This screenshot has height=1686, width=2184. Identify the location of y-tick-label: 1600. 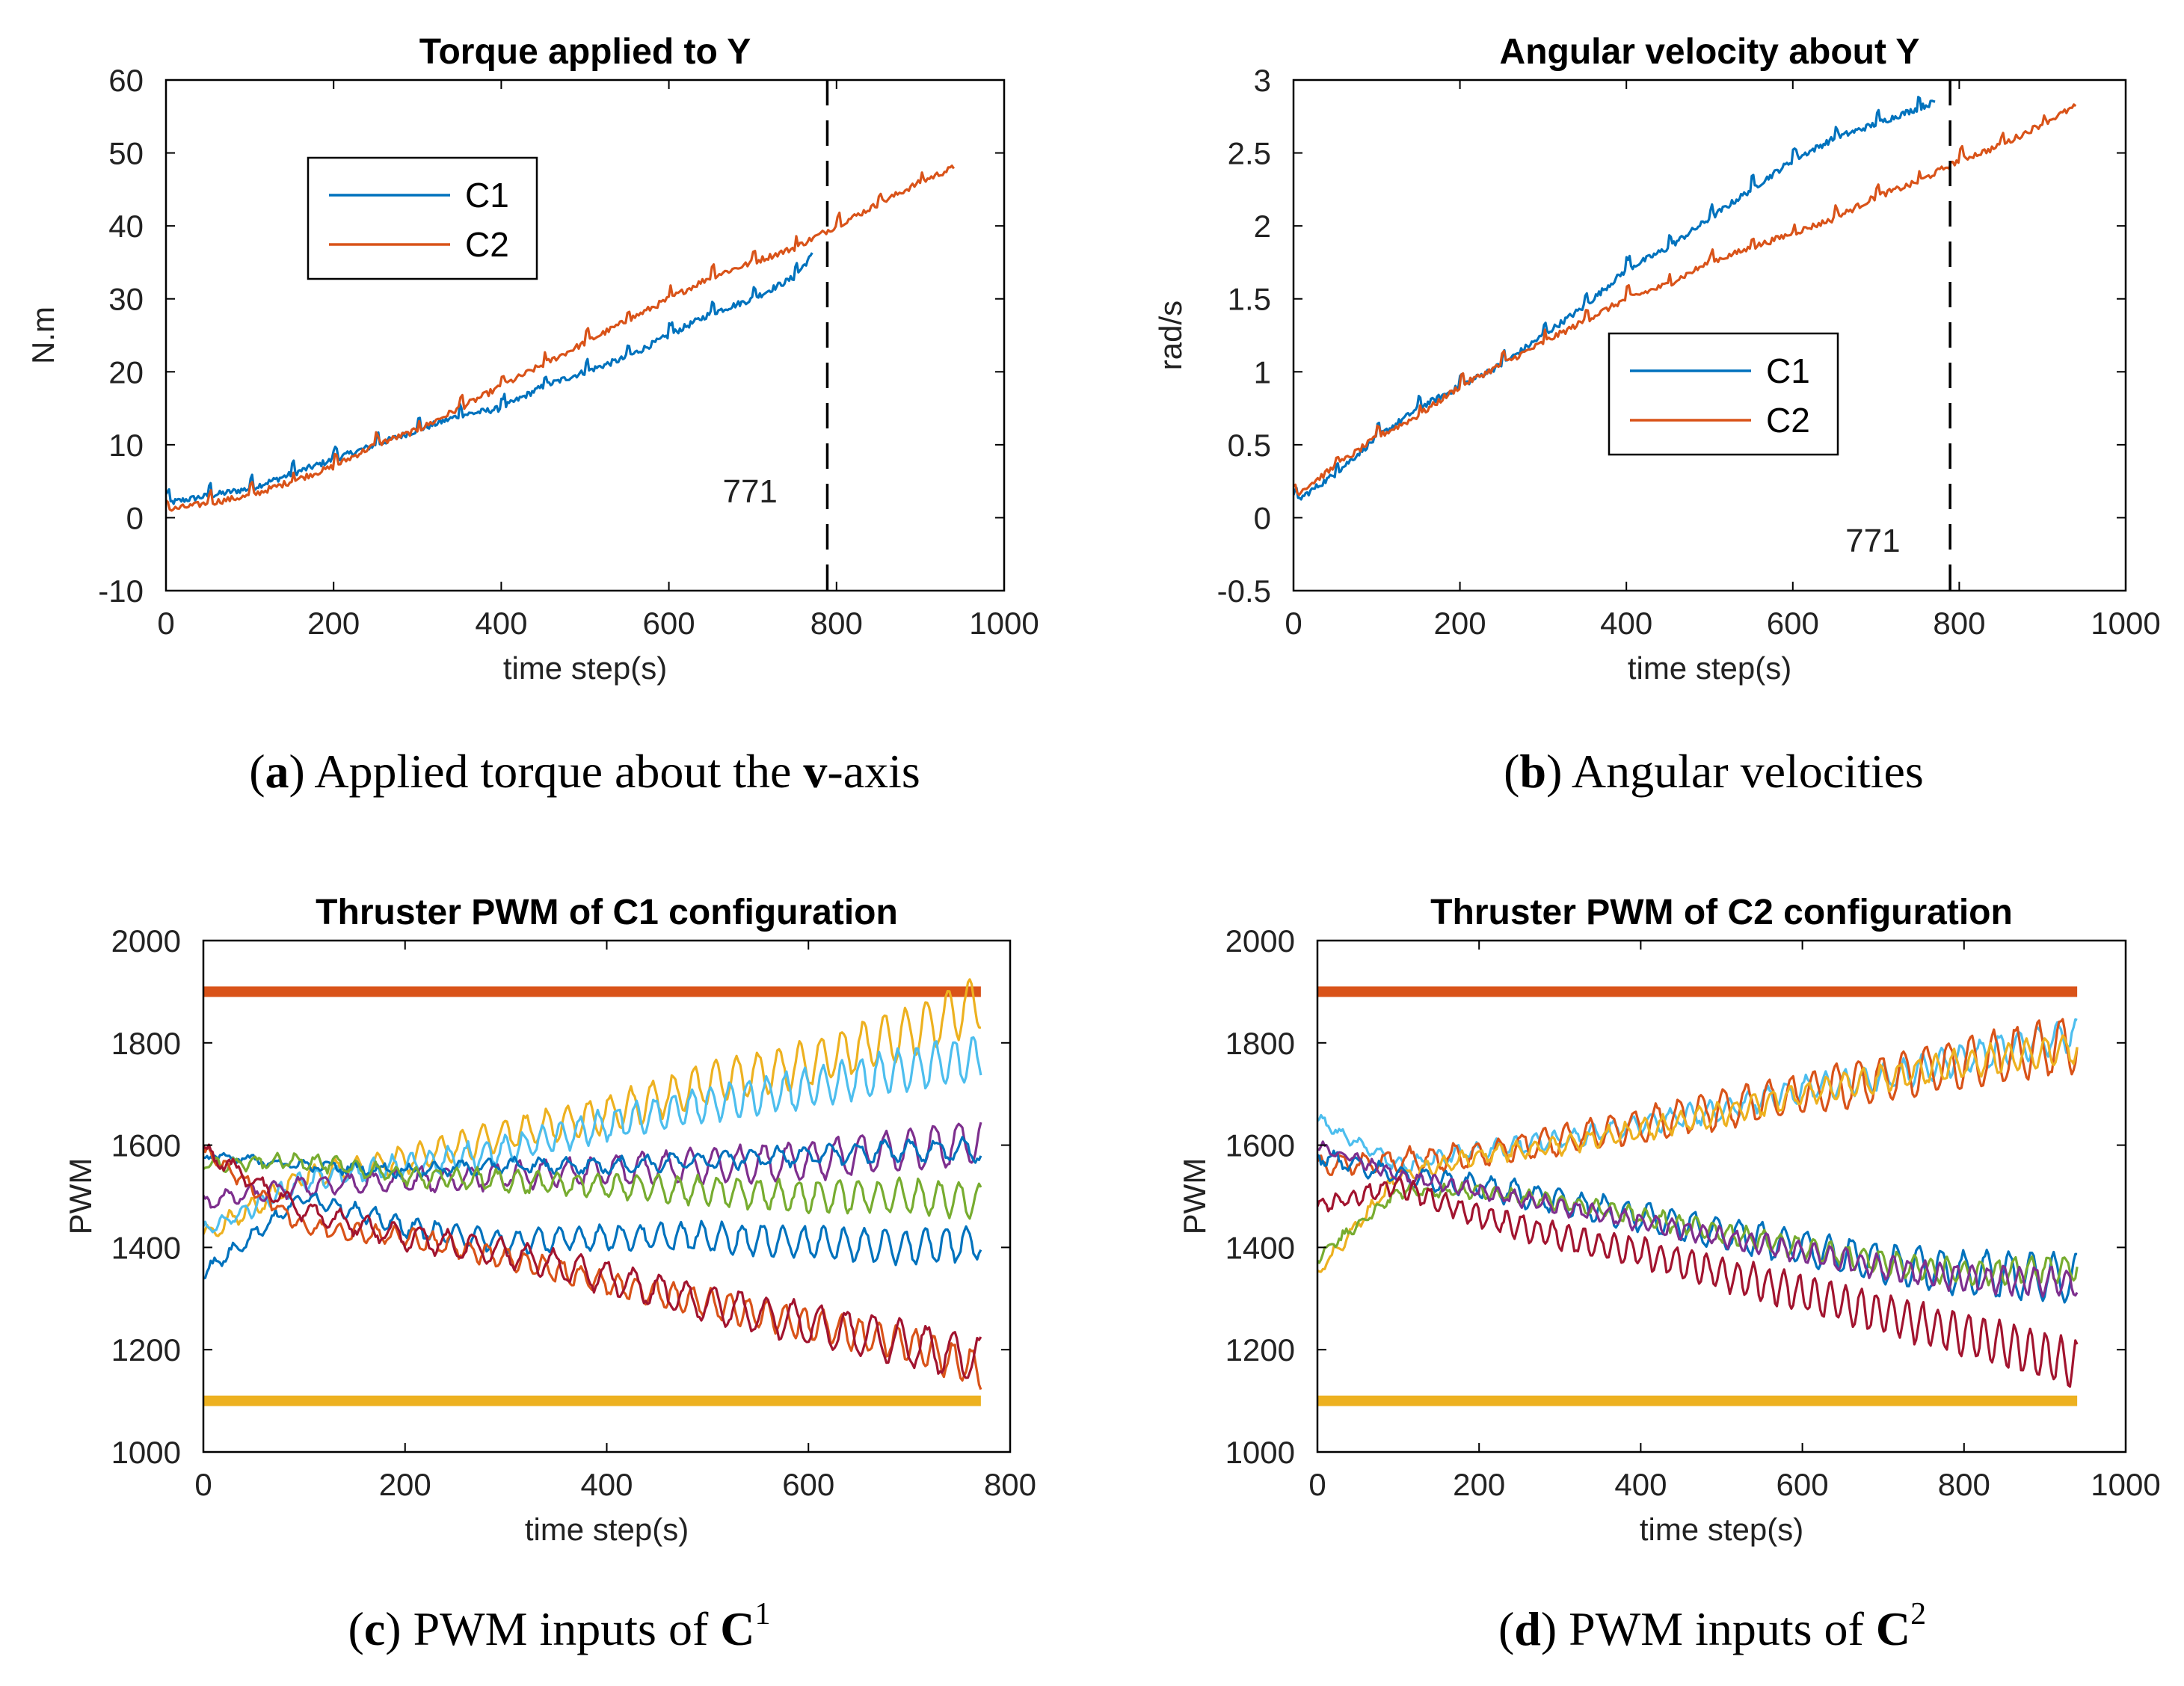
(1260, 1145).